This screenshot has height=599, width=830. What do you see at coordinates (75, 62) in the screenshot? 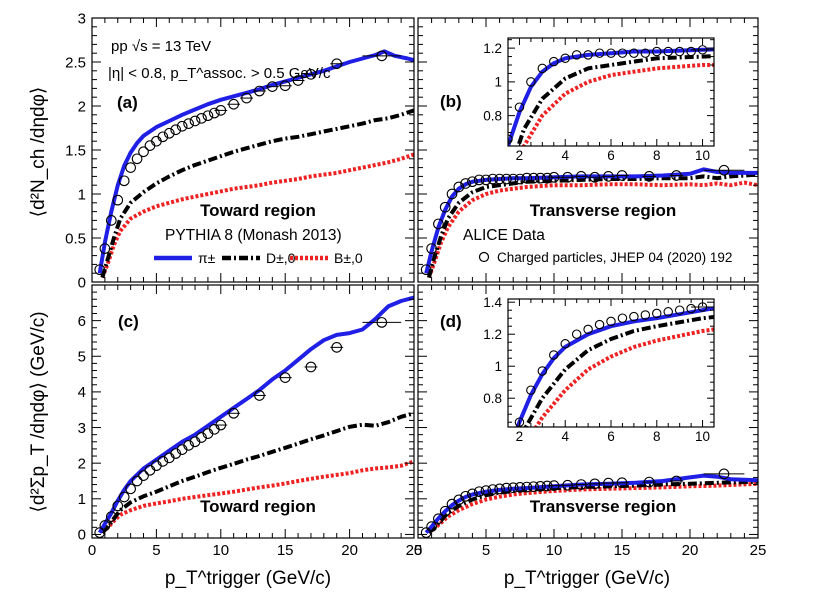
I see `panel-a-y-tick-label: 2.5` at bounding box center [75, 62].